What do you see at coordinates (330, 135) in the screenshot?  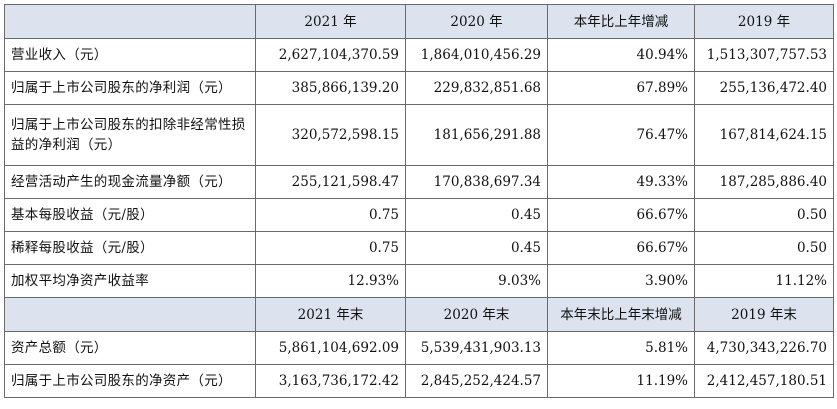 I see `value-cell: 320,572,598.15` at bounding box center [330, 135].